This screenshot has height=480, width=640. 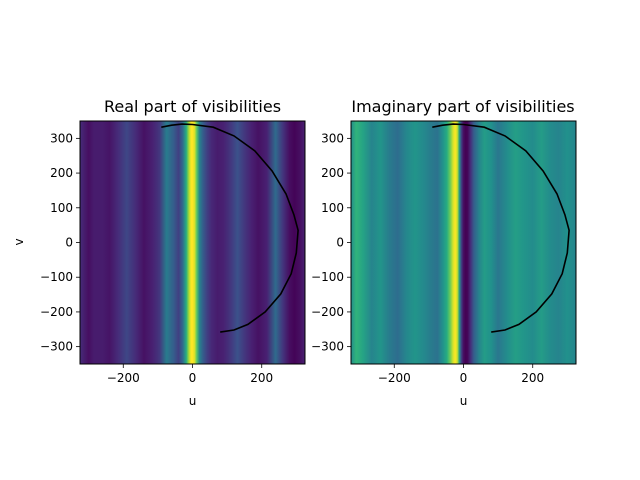 What do you see at coordinates (192, 106) in the screenshot?
I see `real-part-title: Real part of visibilities` at bounding box center [192, 106].